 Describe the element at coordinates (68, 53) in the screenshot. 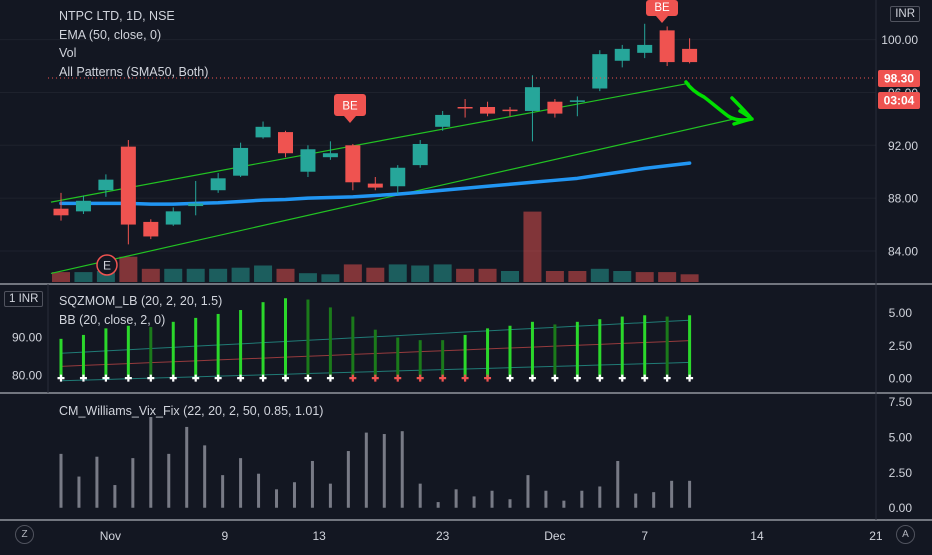

I see `volume-legend: Vol` at that location.